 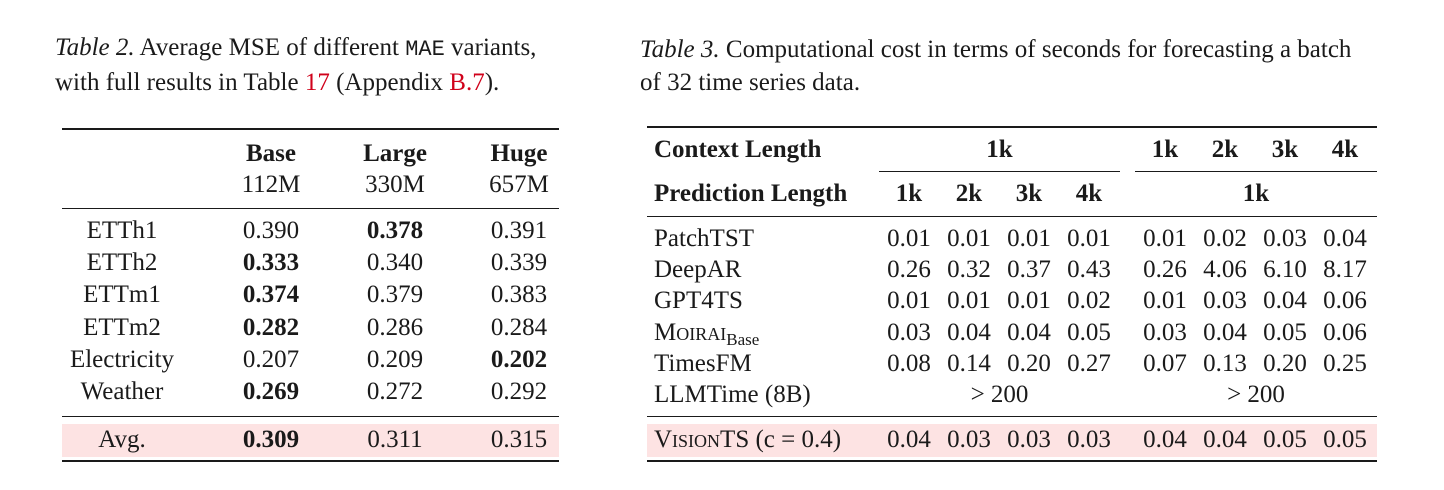 I want to click on table3-cell: 0.37, so click(x=1029, y=269).